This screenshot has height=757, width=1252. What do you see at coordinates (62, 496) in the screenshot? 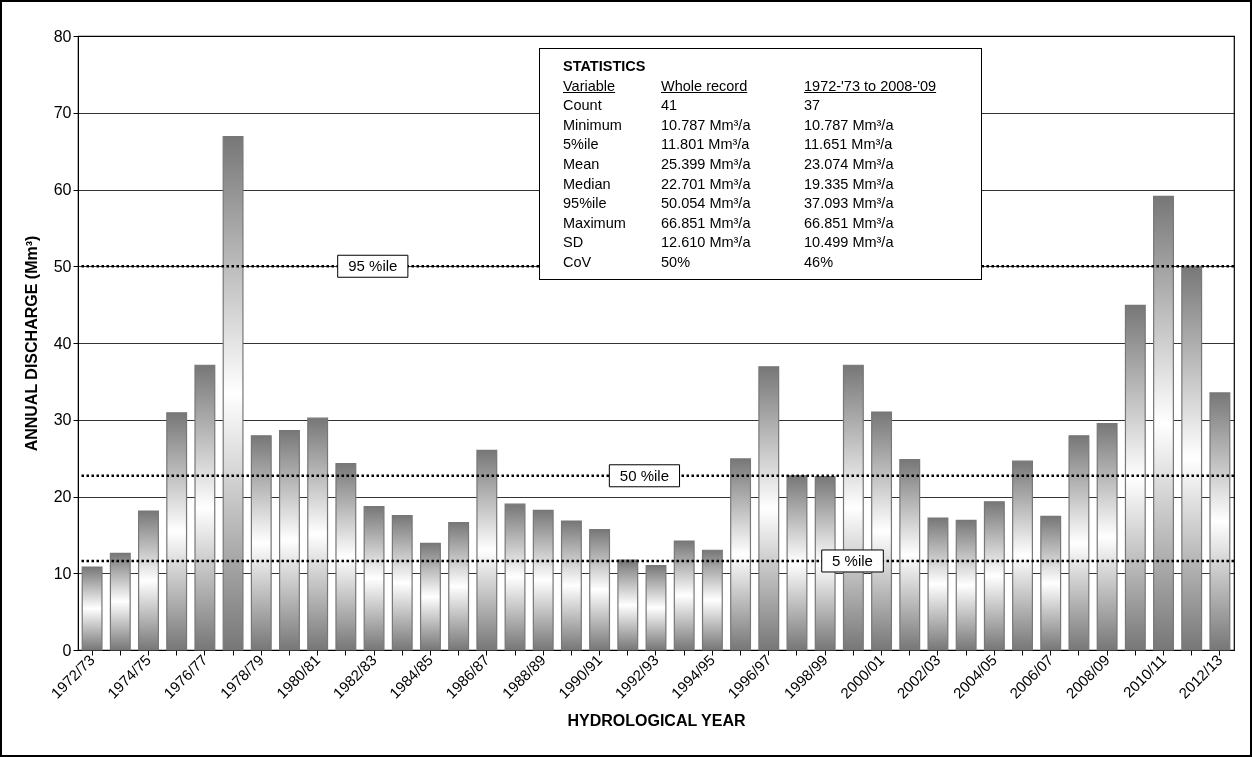
I see `y-tick-label: 20` at bounding box center [62, 496].